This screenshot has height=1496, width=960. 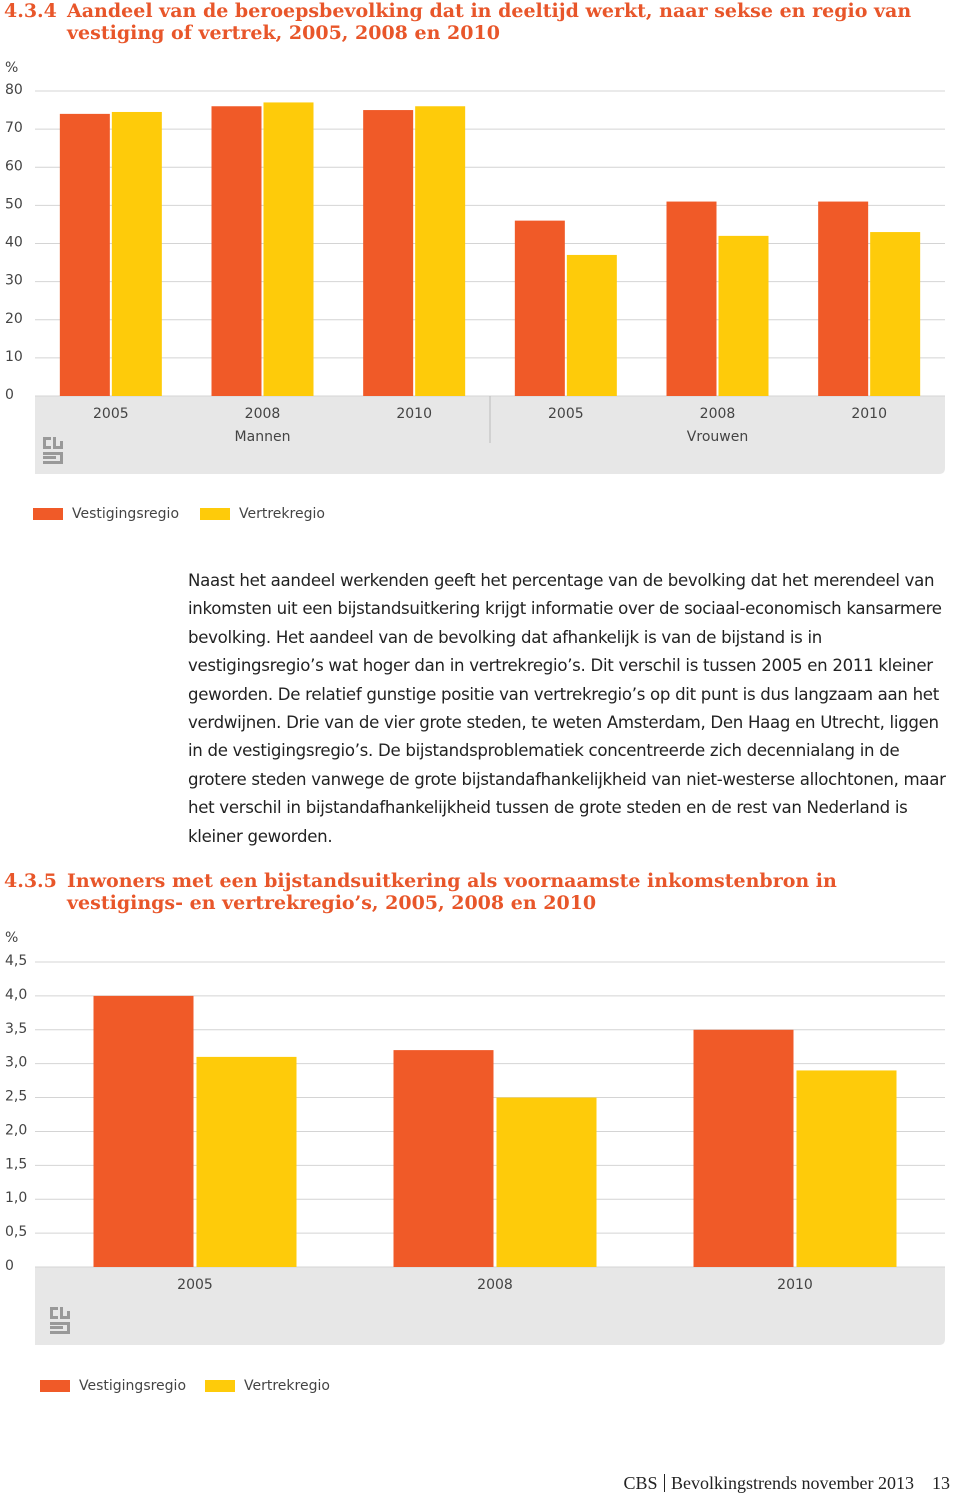 I want to click on y-tick-label: 70, so click(x=14, y=128).